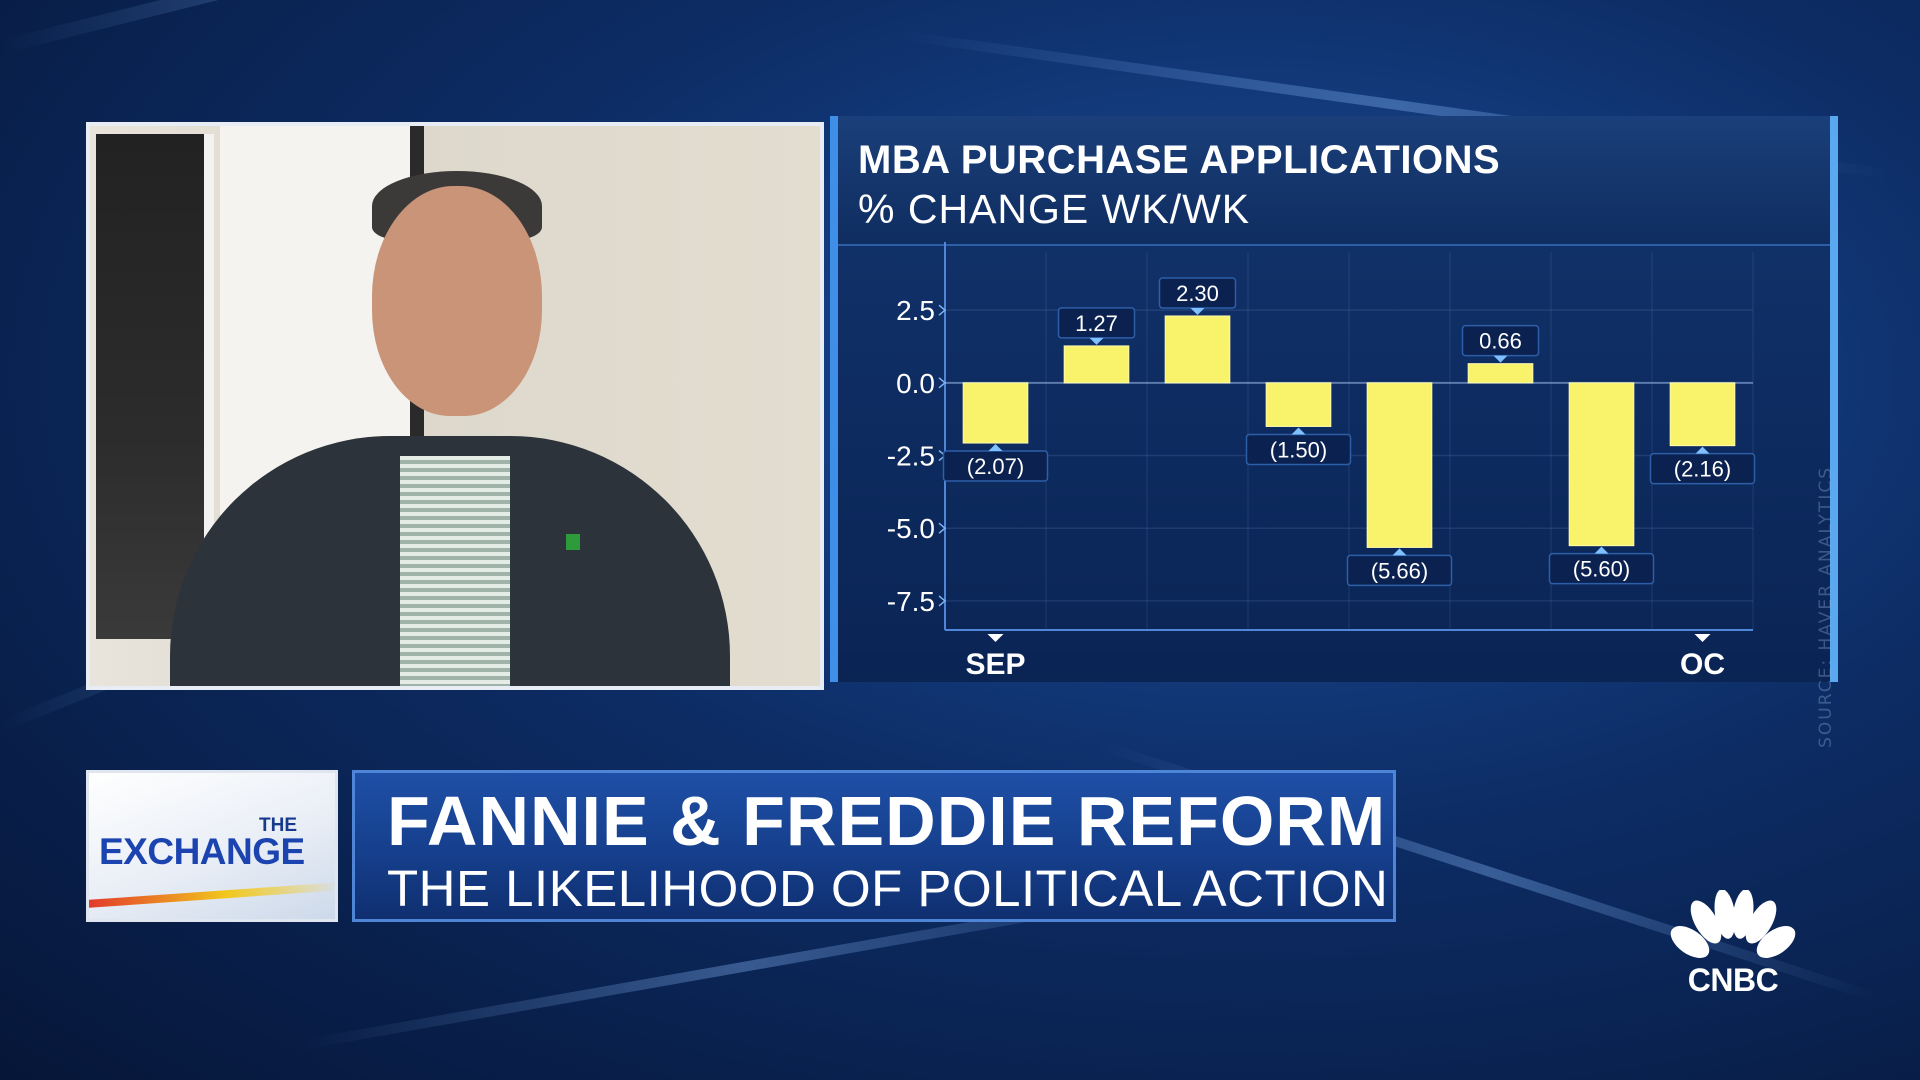 The height and width of the screenshot is (1080, 1920). Describe the element at coordinates (212, 895) in the screenshot. I see `show-logo-stripe` at that location.